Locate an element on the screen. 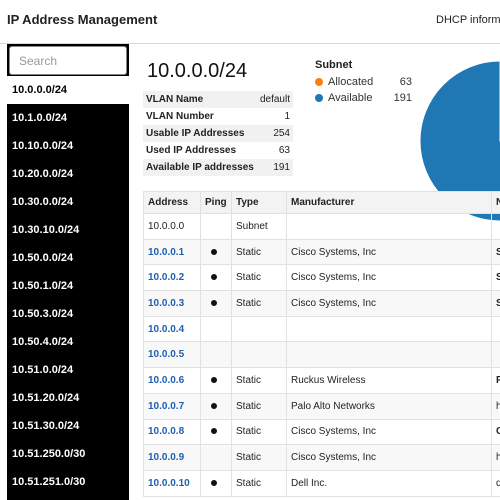 Image resolution: width=500 pixels, height=500 pixels. sidebar-subnet-item: 10.20.0.0/24 is located at coordinates (43, 174).